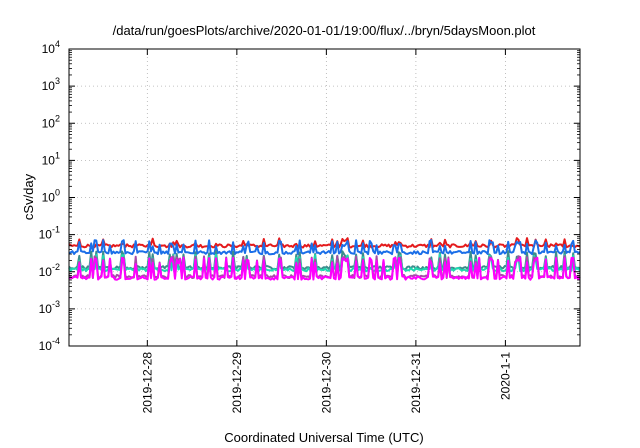 This screenshot has height=448, width=640. I want to click on y-tick-label: 10⁰, so click(51, 196).